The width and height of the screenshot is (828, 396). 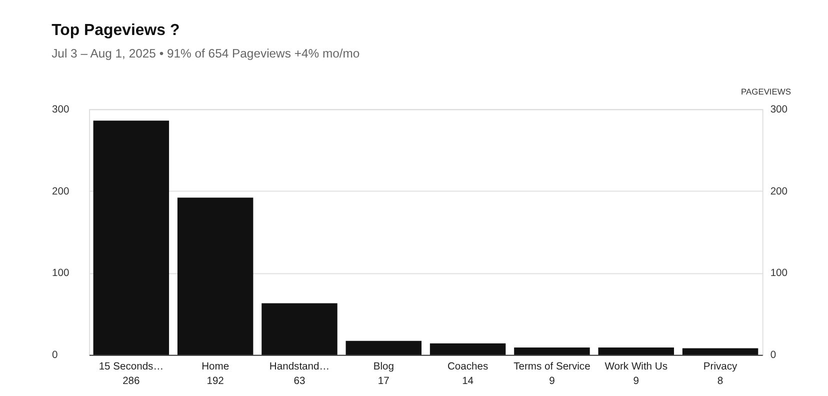 What do you see at coordinates (773, 356) in the screenshot?
I see `y2-tick-label: 0` at bounding box center [773, 356].